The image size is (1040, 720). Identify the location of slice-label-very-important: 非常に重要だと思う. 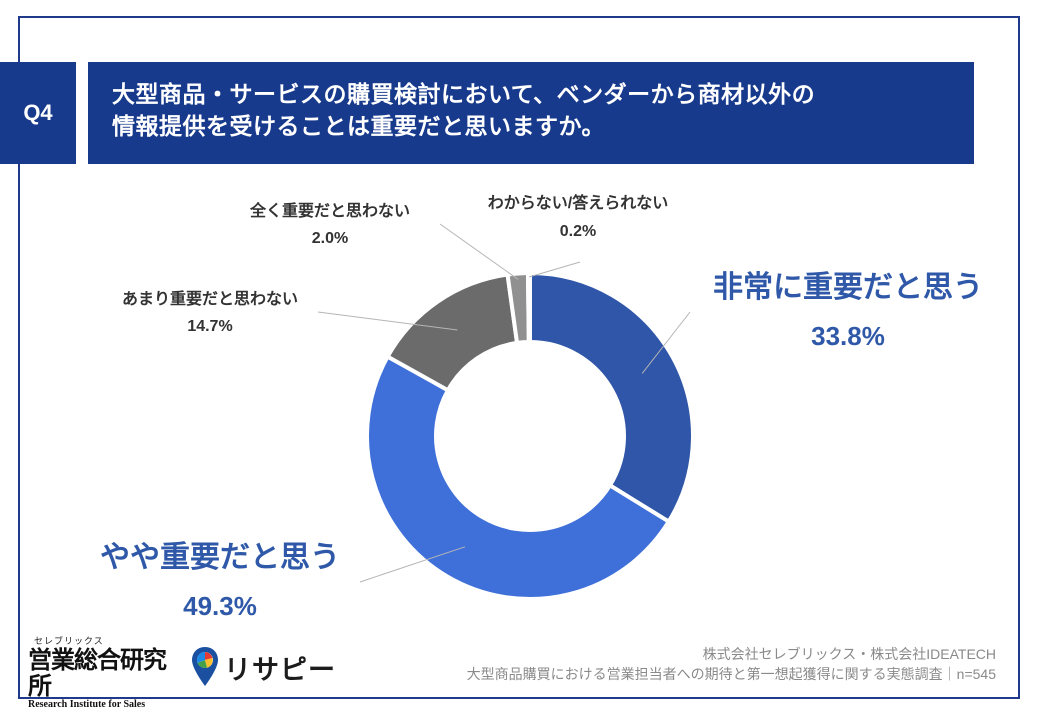
(848, 287).